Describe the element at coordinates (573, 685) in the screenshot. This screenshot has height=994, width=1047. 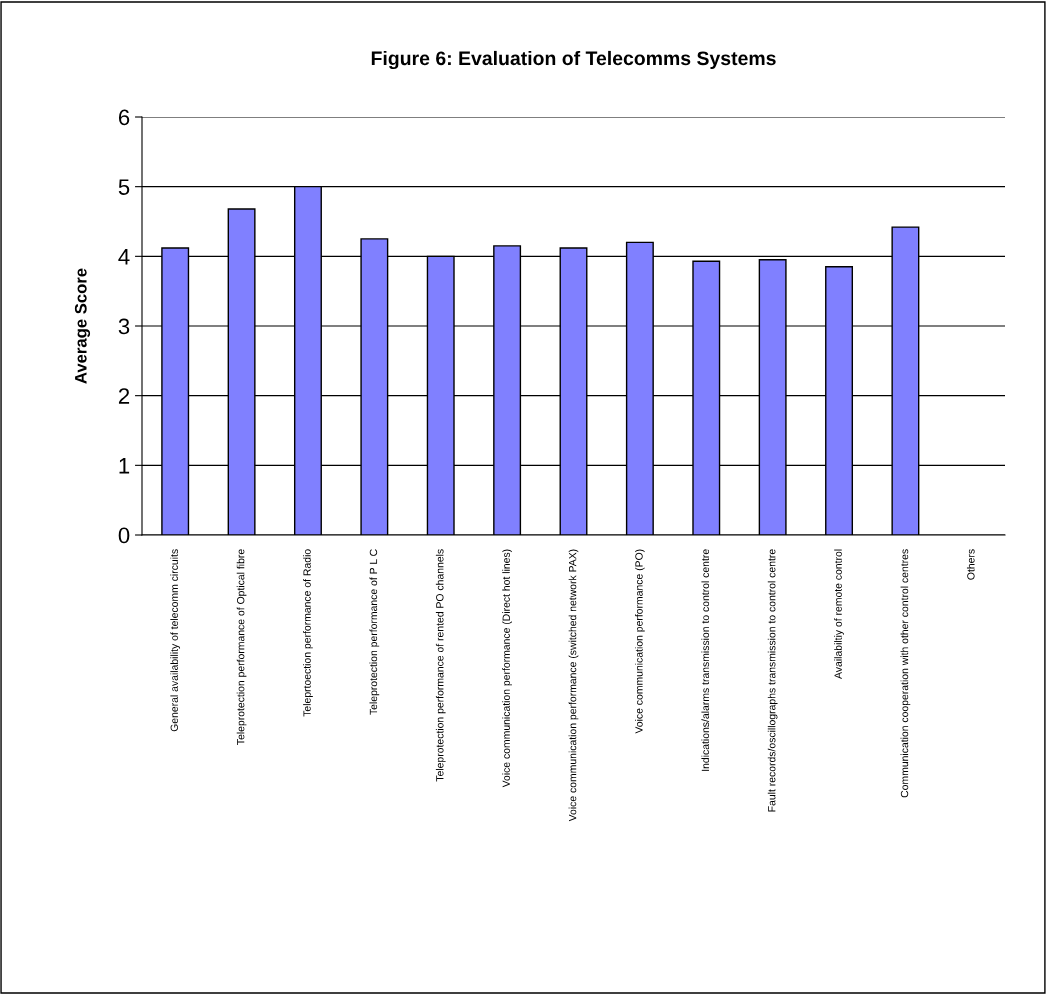
I see `x-tick-label: Voice communication performance (switched network PAX)` at that location.